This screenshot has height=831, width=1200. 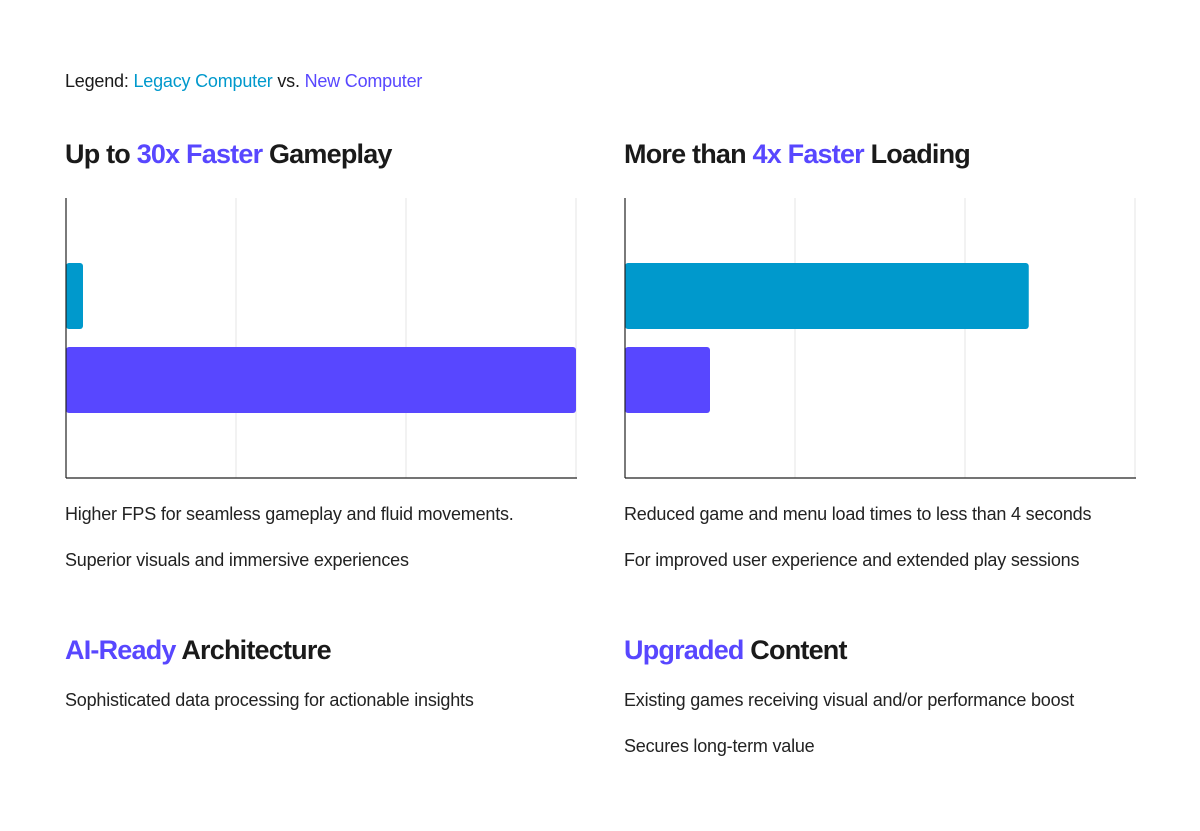 I want to click on gameplay-title-highlight: 30x Faster, so click(x=199, y=154).